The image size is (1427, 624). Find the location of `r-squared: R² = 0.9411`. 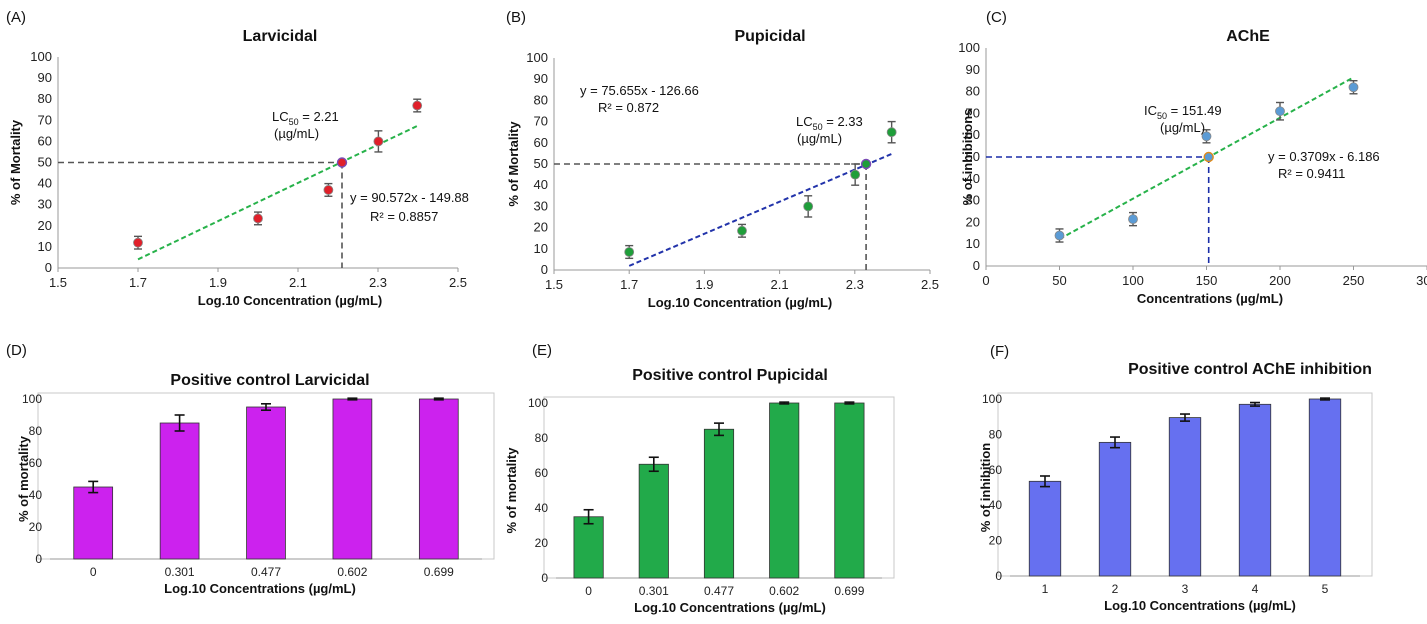

r-squared: R² = 0.9411 is located at coordinates (1311, 173).